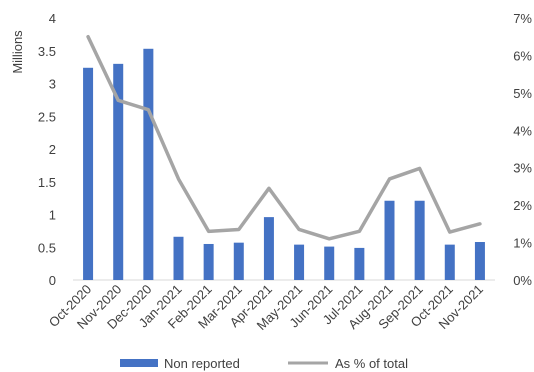 This screenshot has width=534, height=372. Describe the element at coordinates (52, 280) in the screenshot. I see `y-tick-label: 0` at that location.